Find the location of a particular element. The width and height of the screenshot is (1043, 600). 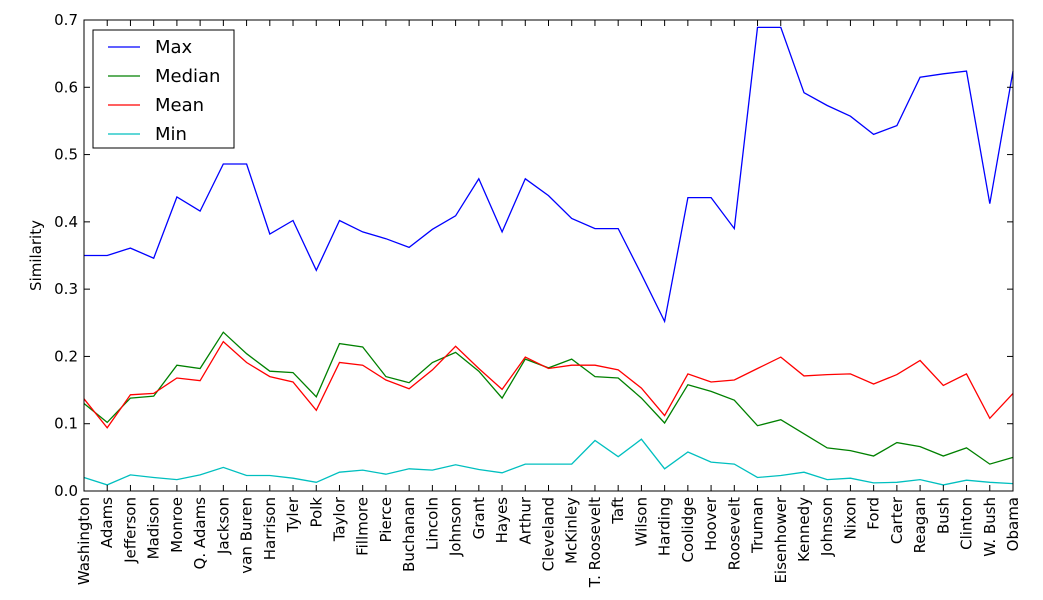

x-tick-label: Obama is located at coordinates (1013, 524).